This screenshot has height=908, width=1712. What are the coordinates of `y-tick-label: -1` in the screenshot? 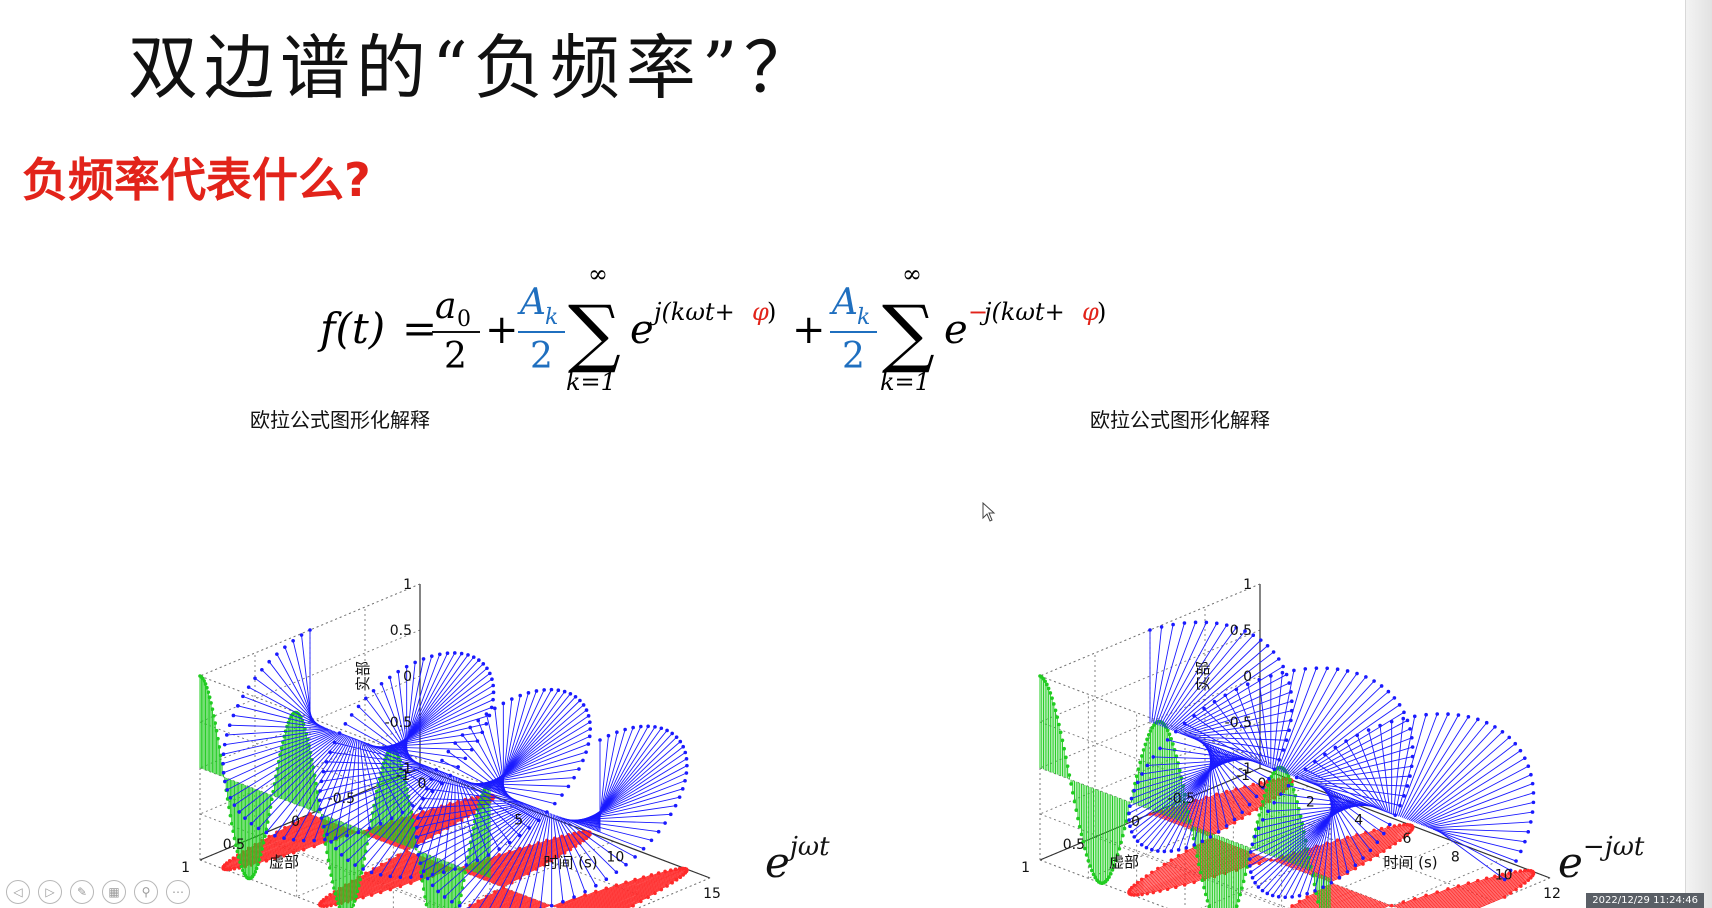 It's located at (1243, 776).